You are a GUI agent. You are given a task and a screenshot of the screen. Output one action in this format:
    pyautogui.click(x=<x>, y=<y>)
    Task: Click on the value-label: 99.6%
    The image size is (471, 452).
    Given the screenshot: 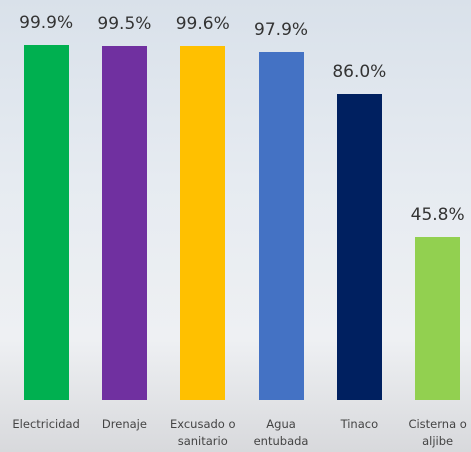 What is the action you would take?
    pyautogui.click(x=202, y=23)
    